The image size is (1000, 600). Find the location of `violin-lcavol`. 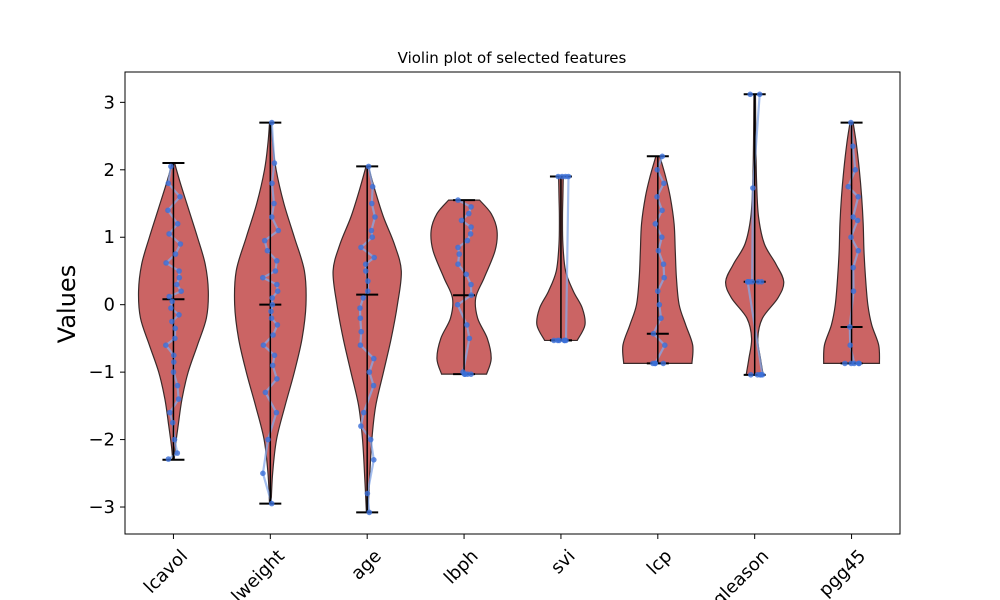

violin-lcavol is located at coordinates (173, 312).